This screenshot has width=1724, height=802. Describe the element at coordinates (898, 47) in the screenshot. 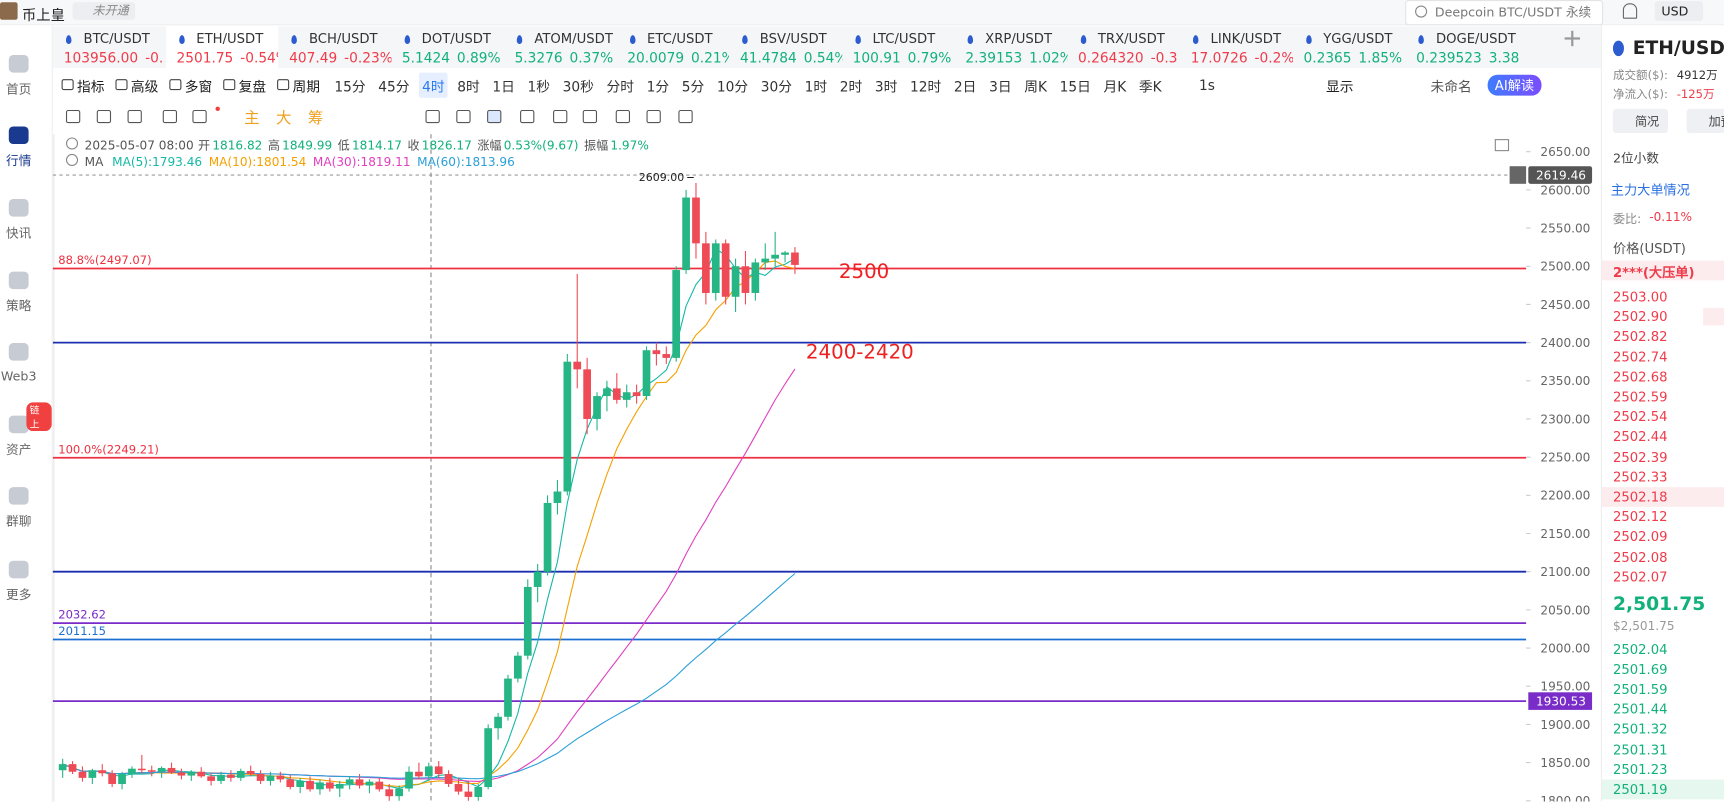

I see `ticker-tab: LTC/USDT 100.91 0.79%` at that location.